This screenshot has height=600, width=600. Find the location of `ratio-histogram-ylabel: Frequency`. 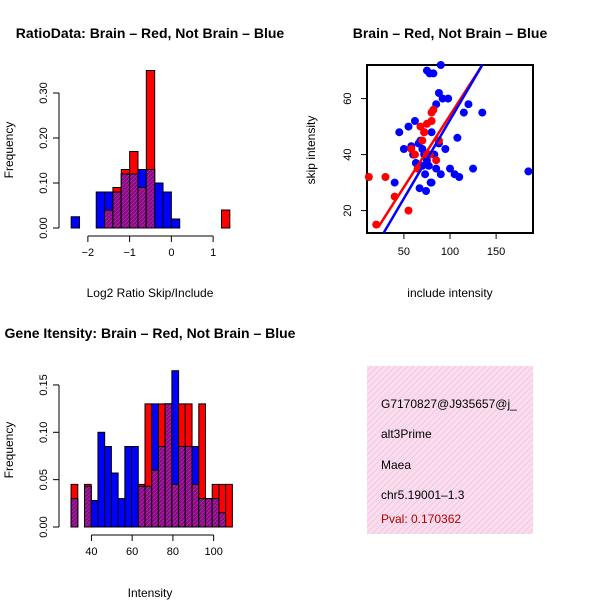

ratio-histogram-ylabel: Frequency is located at coordinates (9, 150).